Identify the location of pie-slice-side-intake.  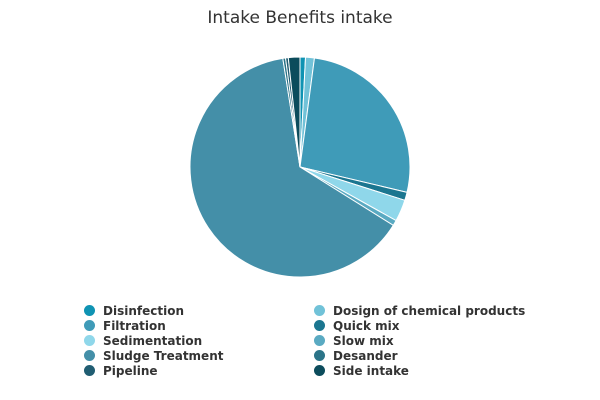
(294, 112).